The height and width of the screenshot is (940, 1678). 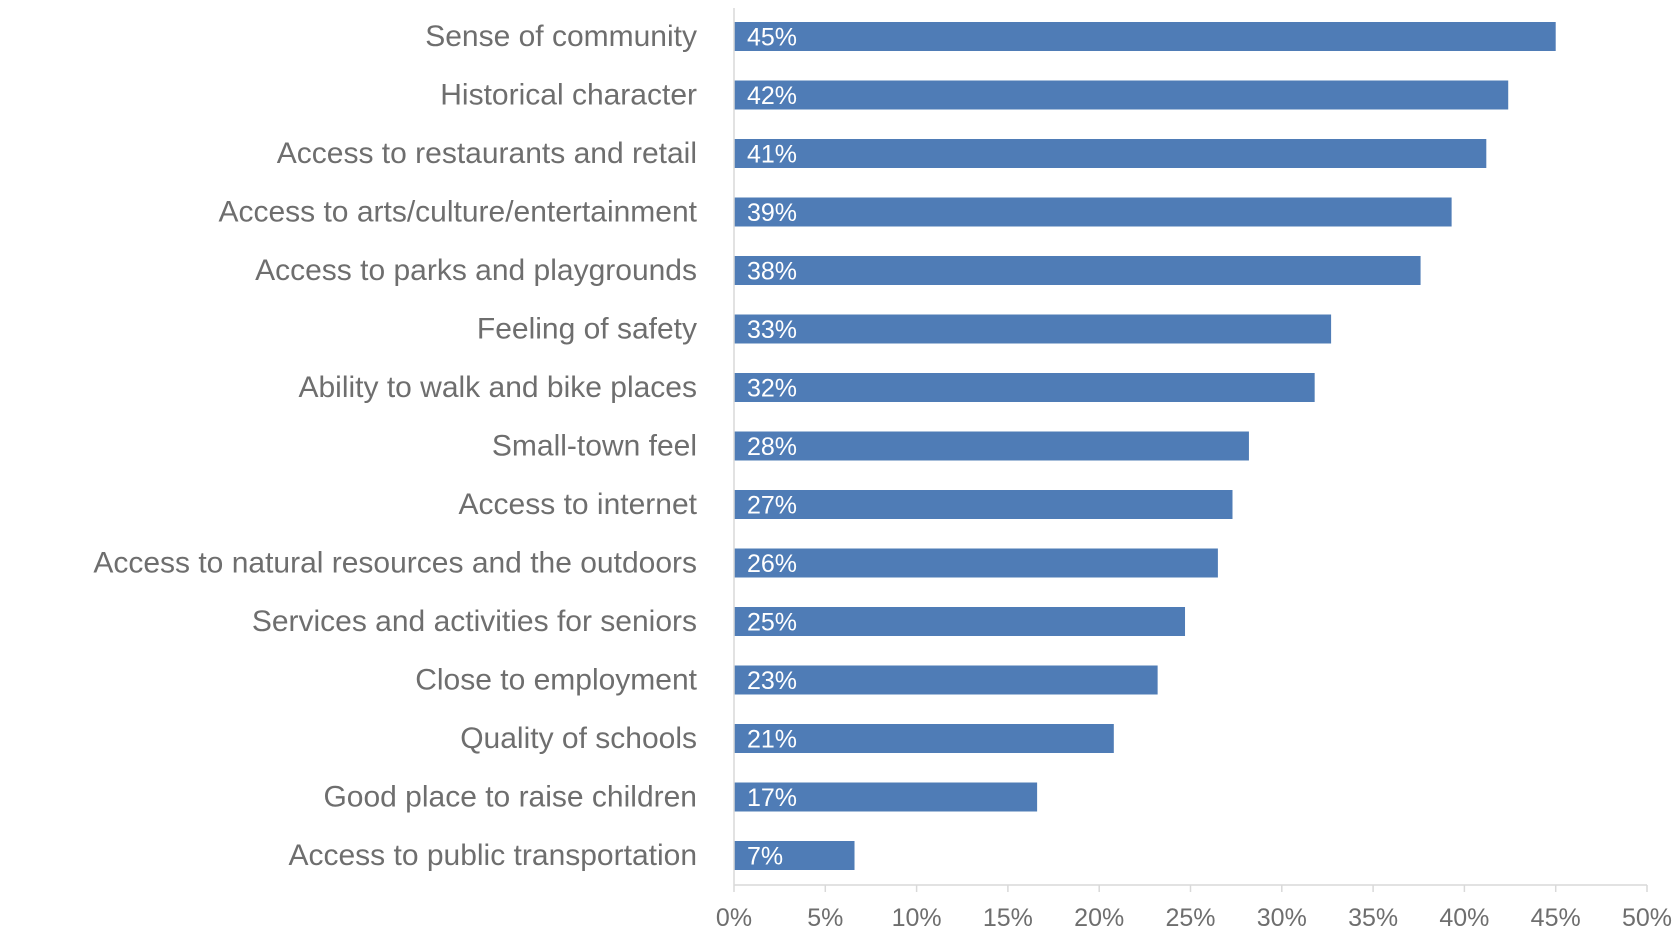 What do you see at coordinates (1008, 918) in the screenshot?
I see `x-tick-label: 15%` at bounding box center [1008, 918].